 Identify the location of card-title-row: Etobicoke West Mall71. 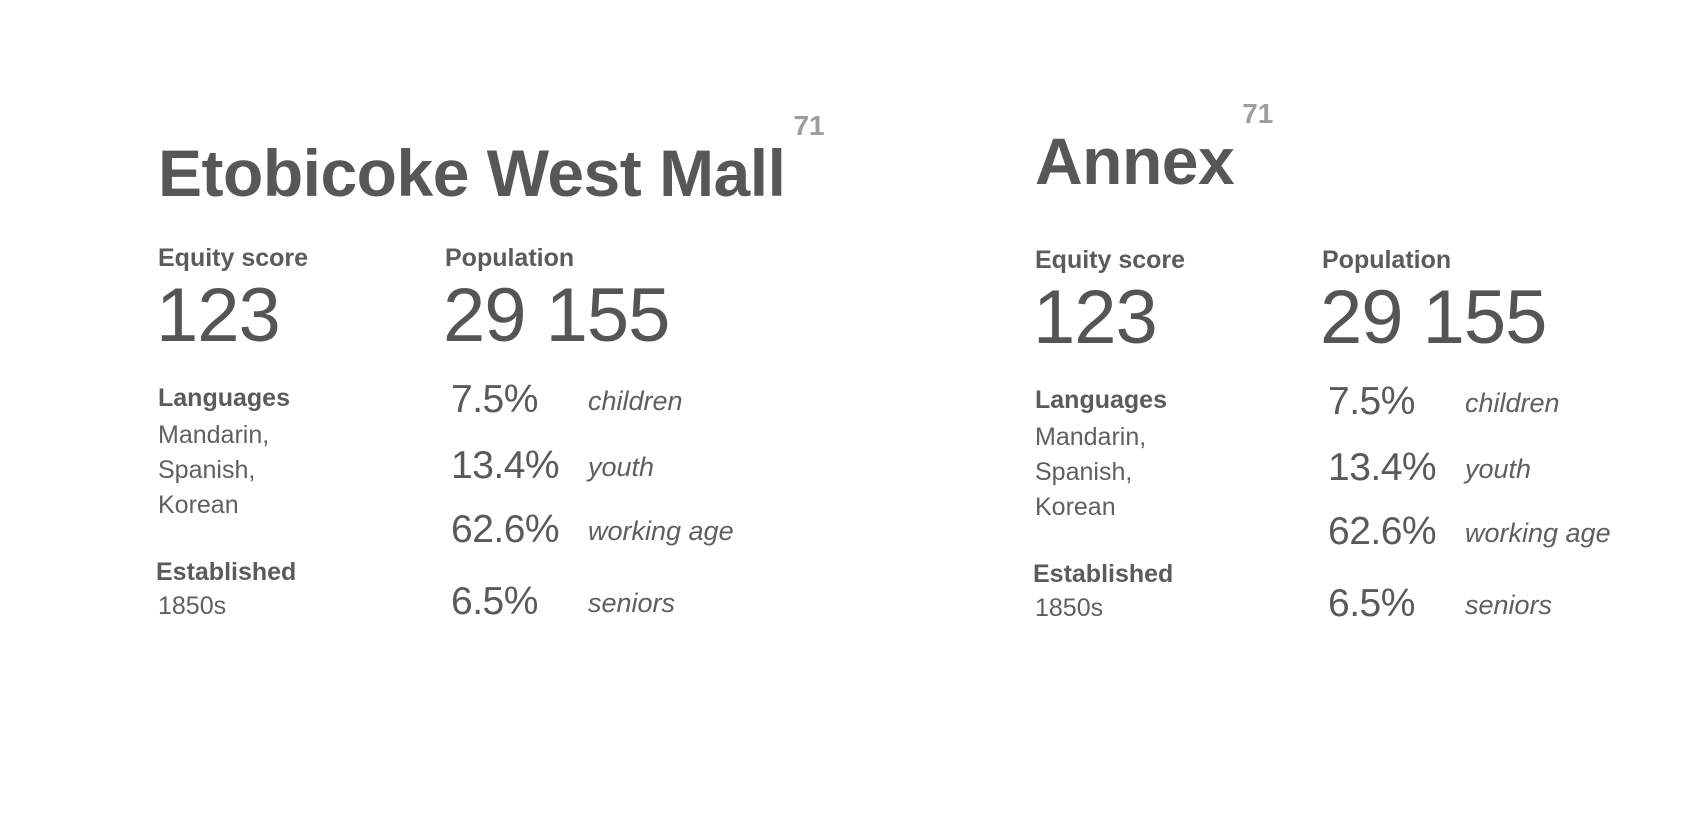
(491, 160).